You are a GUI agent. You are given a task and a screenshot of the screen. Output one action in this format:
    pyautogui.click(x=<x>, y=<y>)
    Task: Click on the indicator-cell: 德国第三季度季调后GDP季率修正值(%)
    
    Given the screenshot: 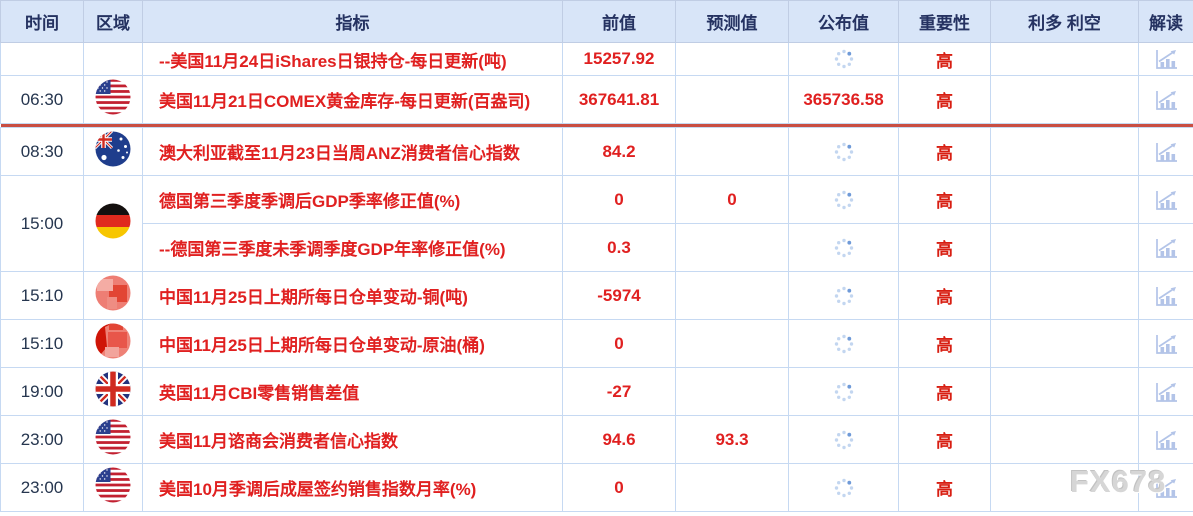 What is the action you would take?
    pyautogui.click(x=352, y=199)
    